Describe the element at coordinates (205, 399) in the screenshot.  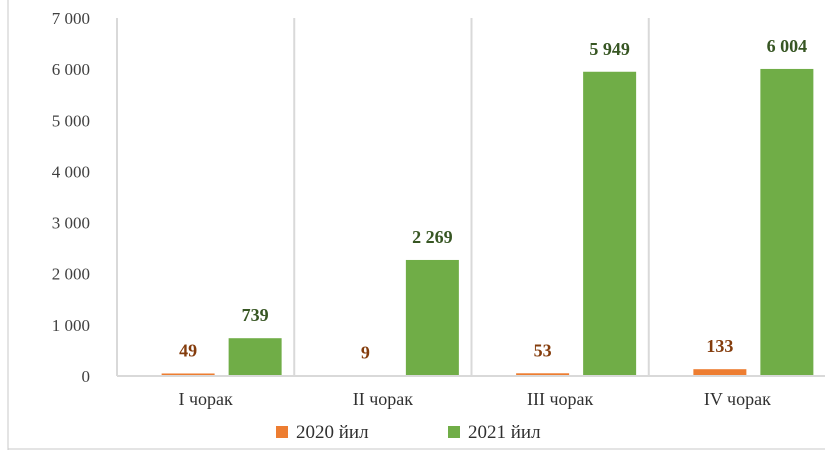
I see `x-tick-label: I чорак` at that location.